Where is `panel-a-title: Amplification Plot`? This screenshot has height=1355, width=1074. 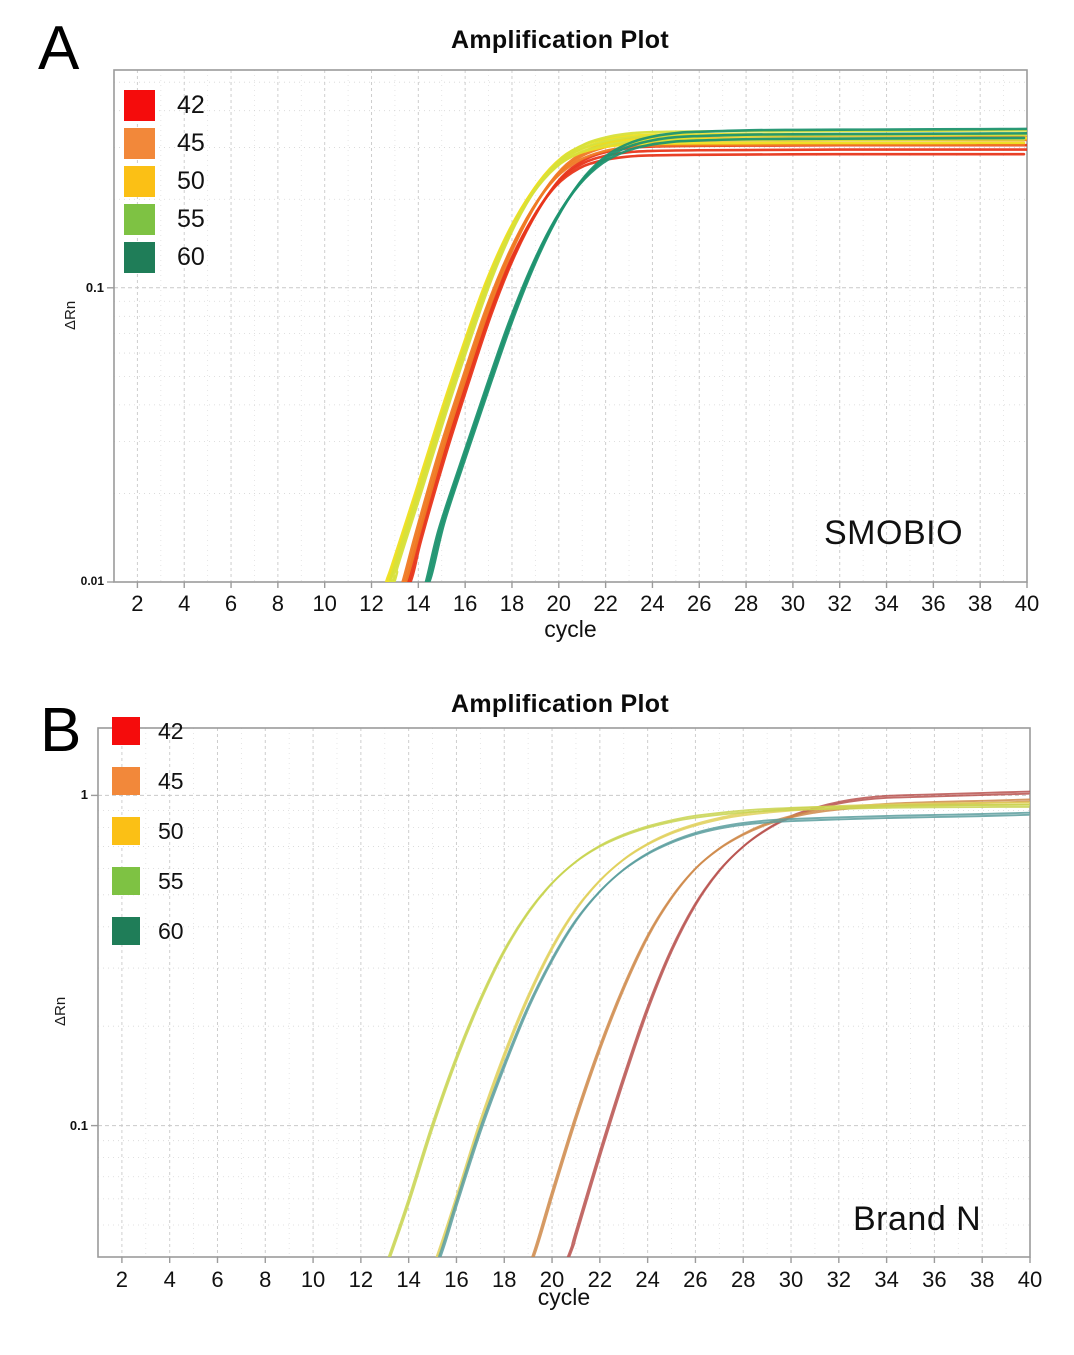 panel-a-title: Amplification Plot is located at coordinates (560, 40).